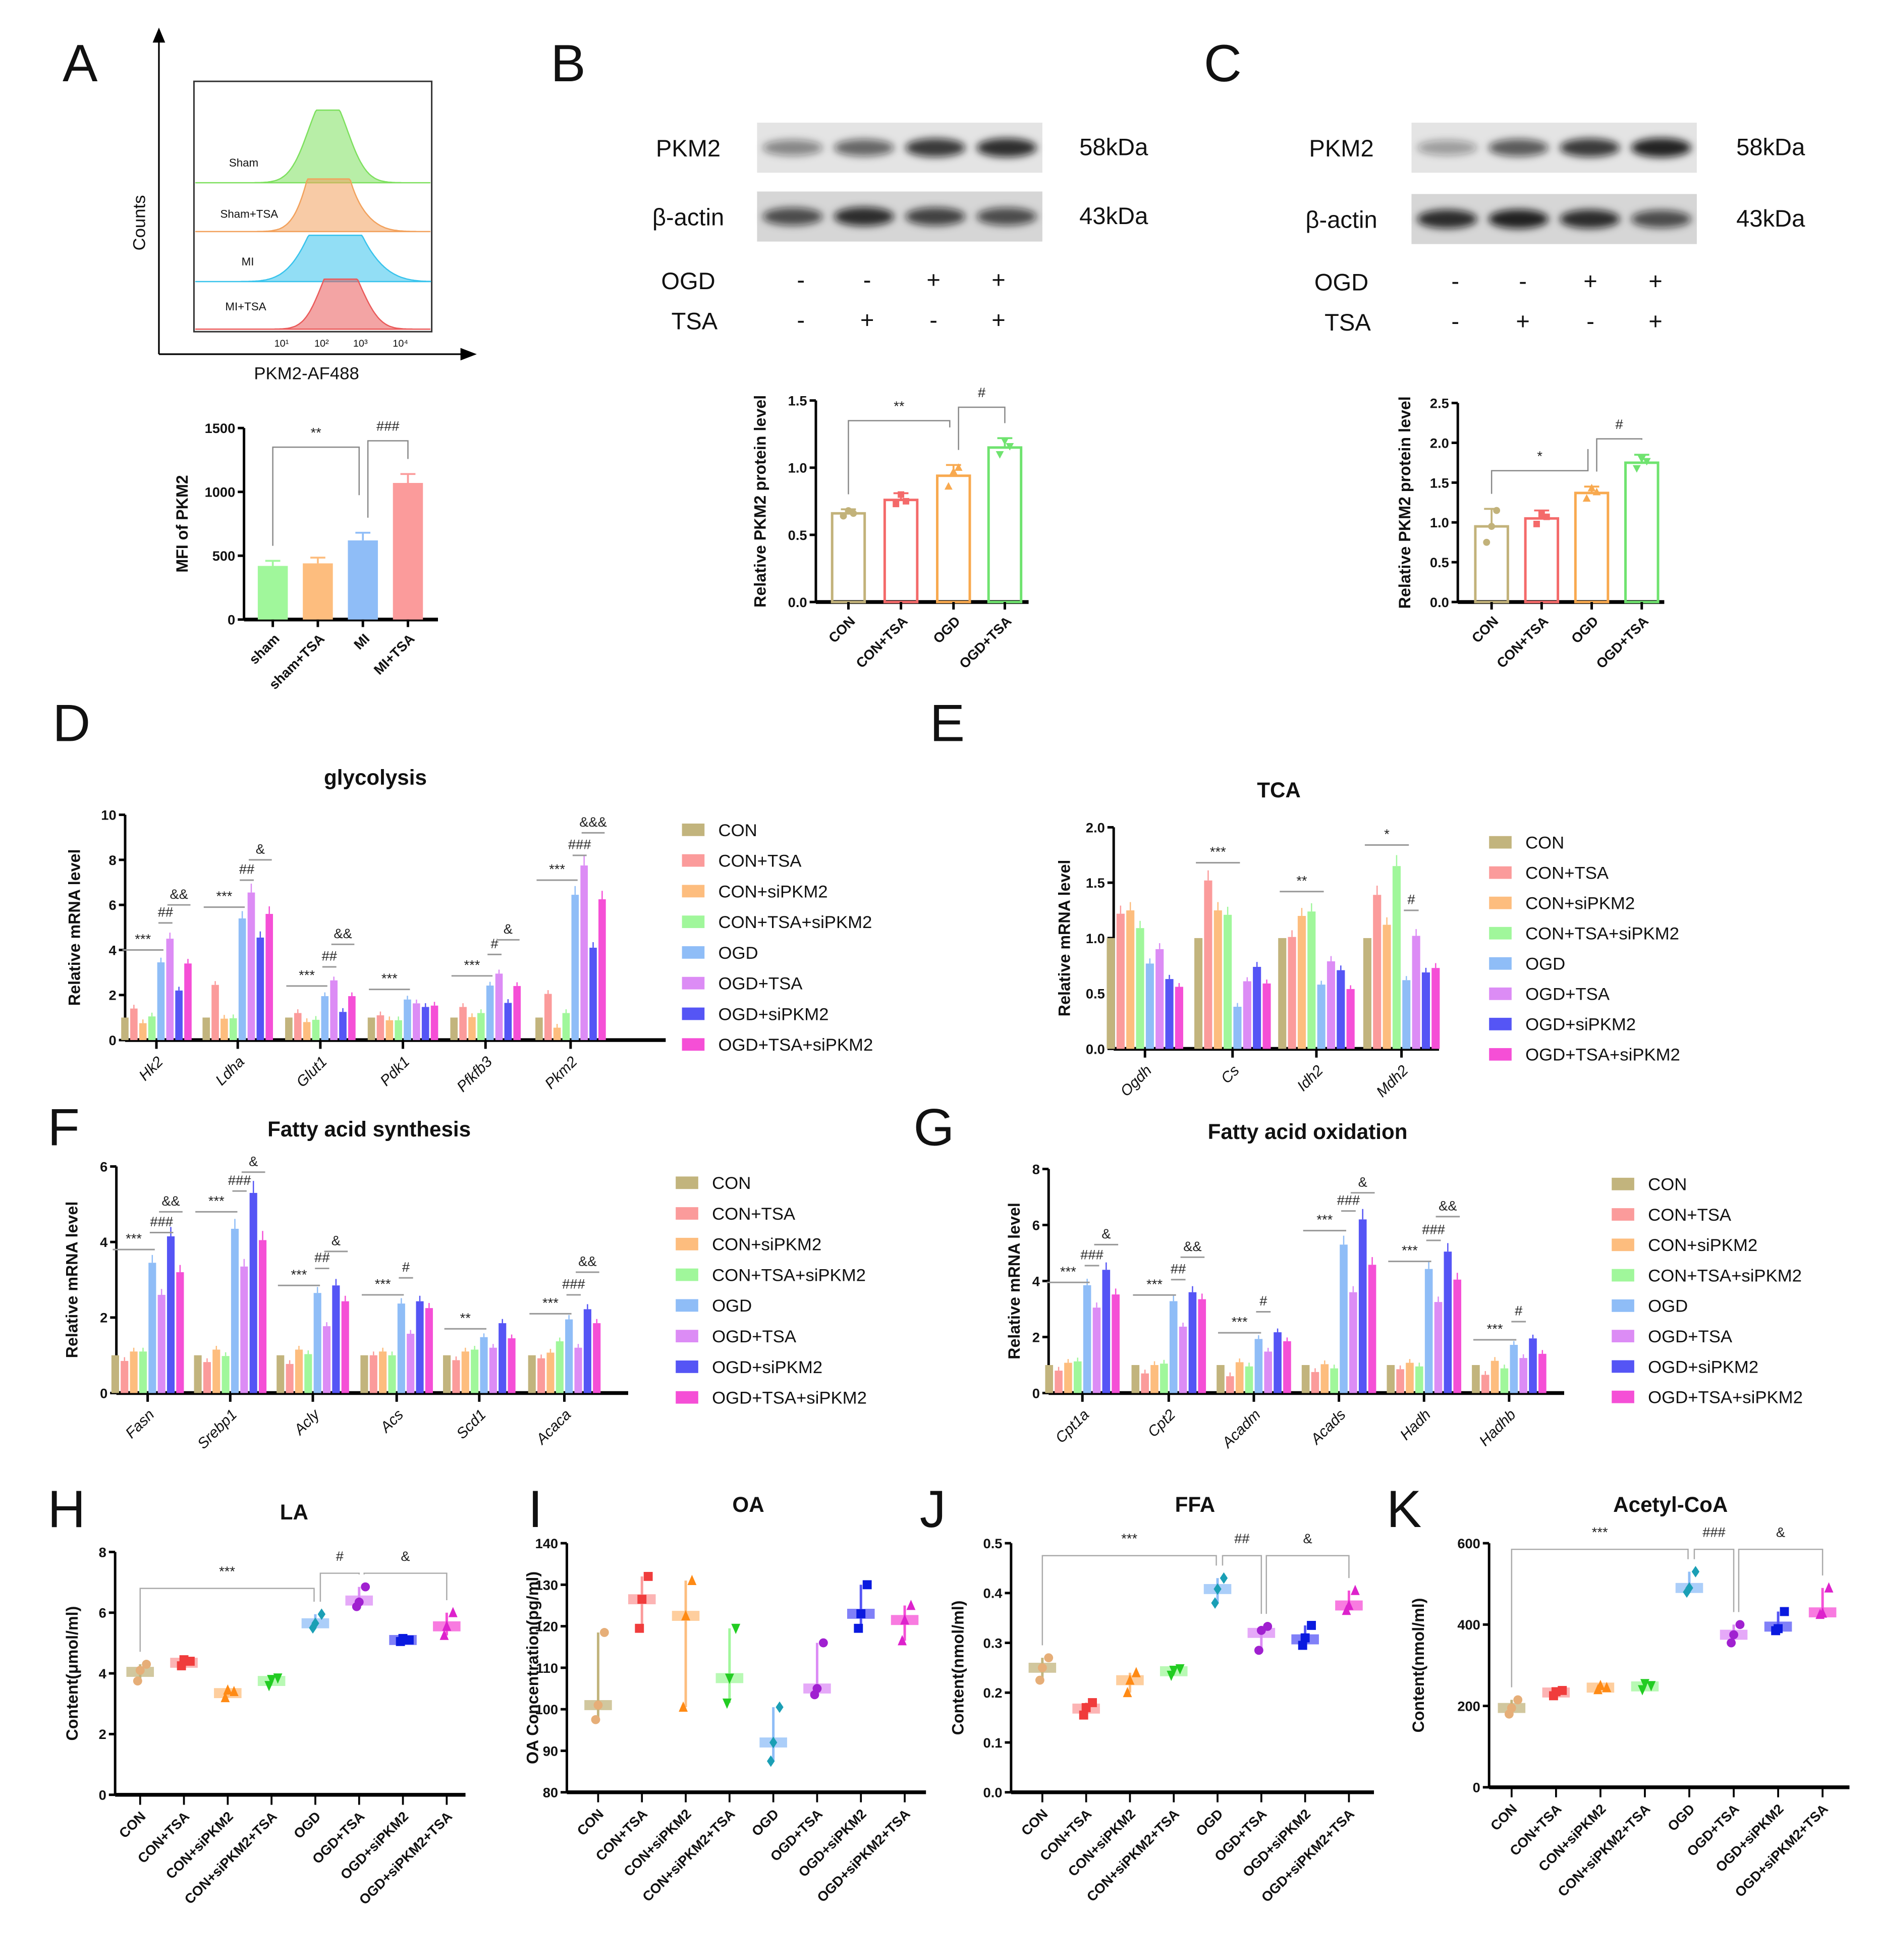  What do you see at coordinates (132, 1825) in the screenshot?
I see `x-tick-label: CON` at bounding box center [132, 1825].